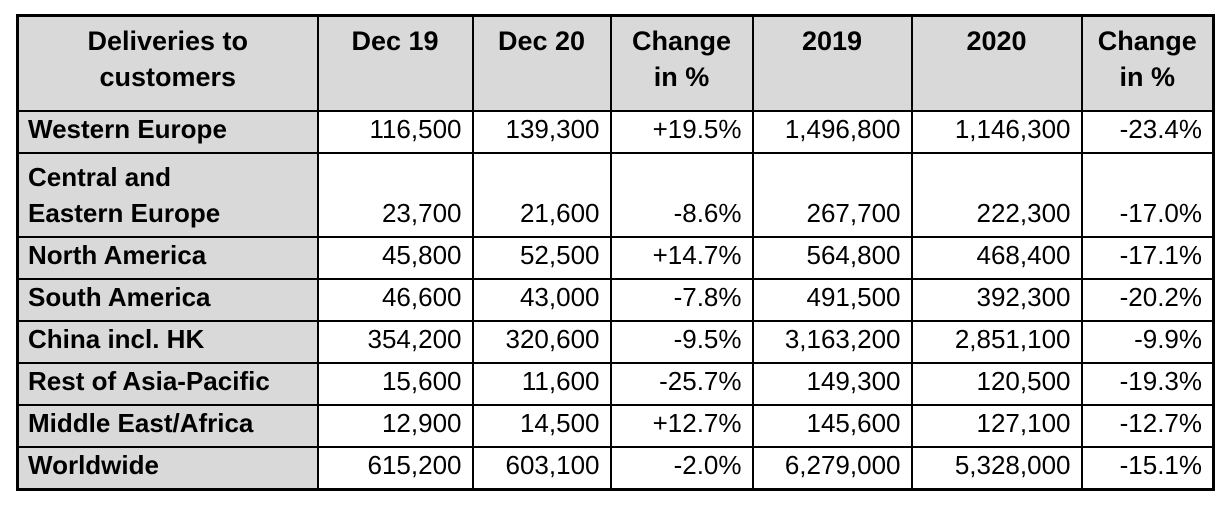 This screenshot has width=1232, height=505. I want to click on table-cell: 23,700, so click(395, 194).